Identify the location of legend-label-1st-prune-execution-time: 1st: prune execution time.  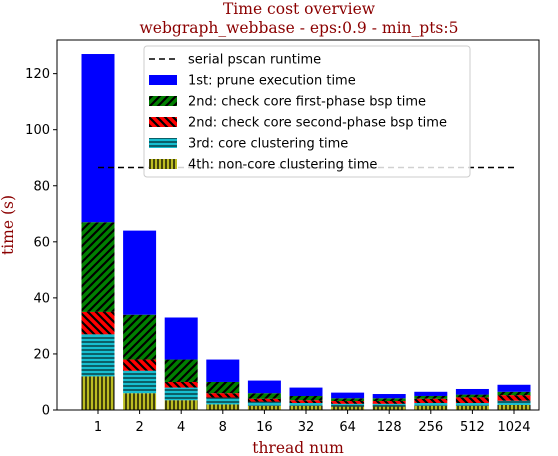
(272, 81).